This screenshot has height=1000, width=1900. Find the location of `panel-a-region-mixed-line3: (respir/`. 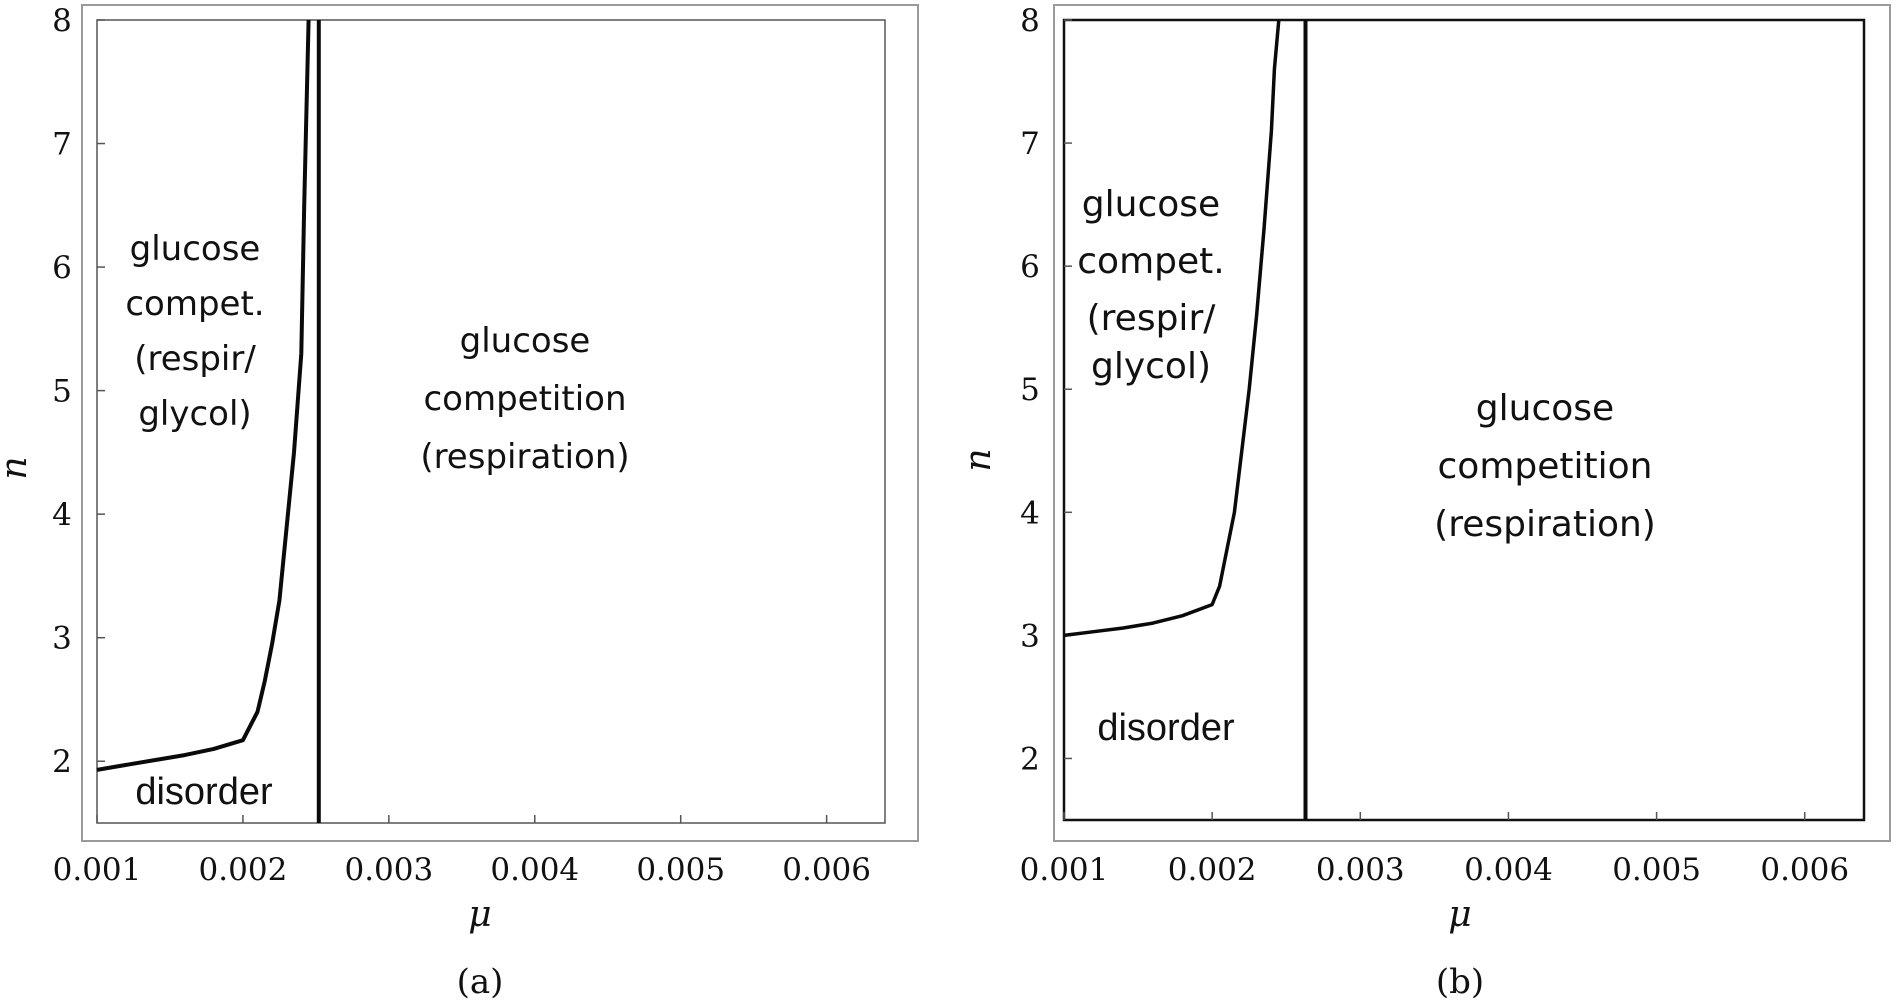

panel-a-region-mixed-line3: (respir/ is located at coordinates (195, 359).